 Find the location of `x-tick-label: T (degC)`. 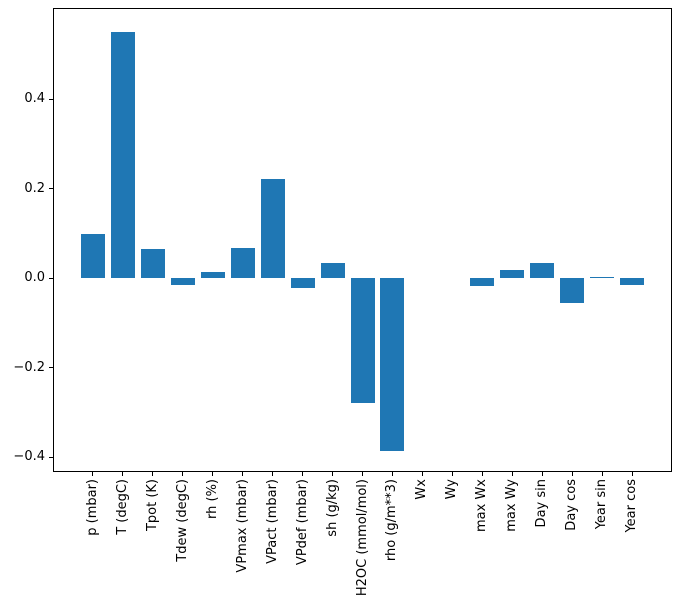

x-tick-label: T (degC) is located at coordinates (122, 507).